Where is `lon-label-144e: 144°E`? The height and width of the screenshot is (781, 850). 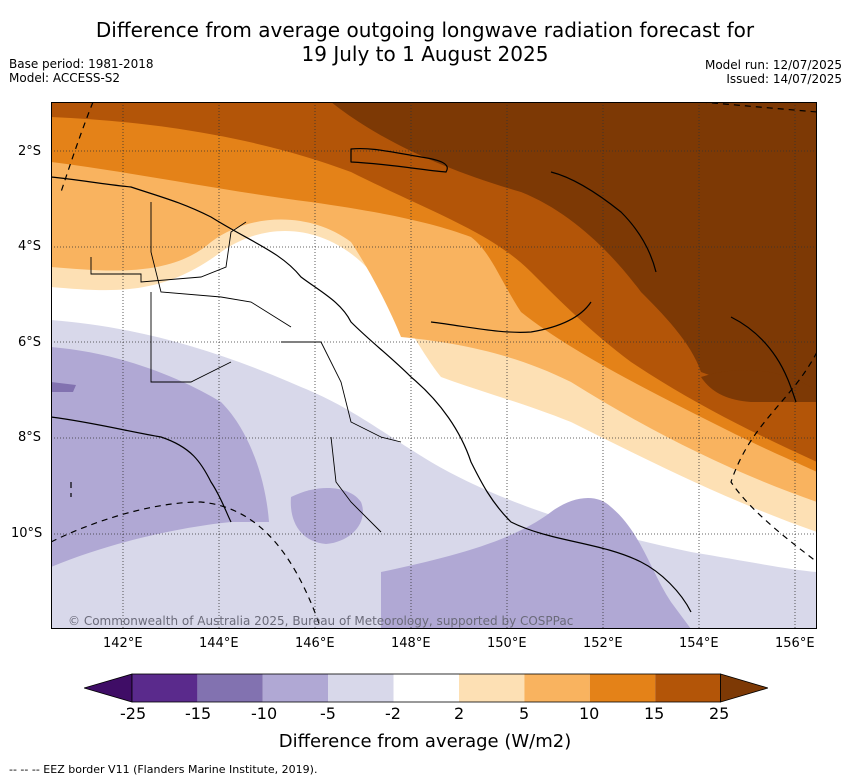 lon-label-144e: 144°E is located at coordinates (219, 643).